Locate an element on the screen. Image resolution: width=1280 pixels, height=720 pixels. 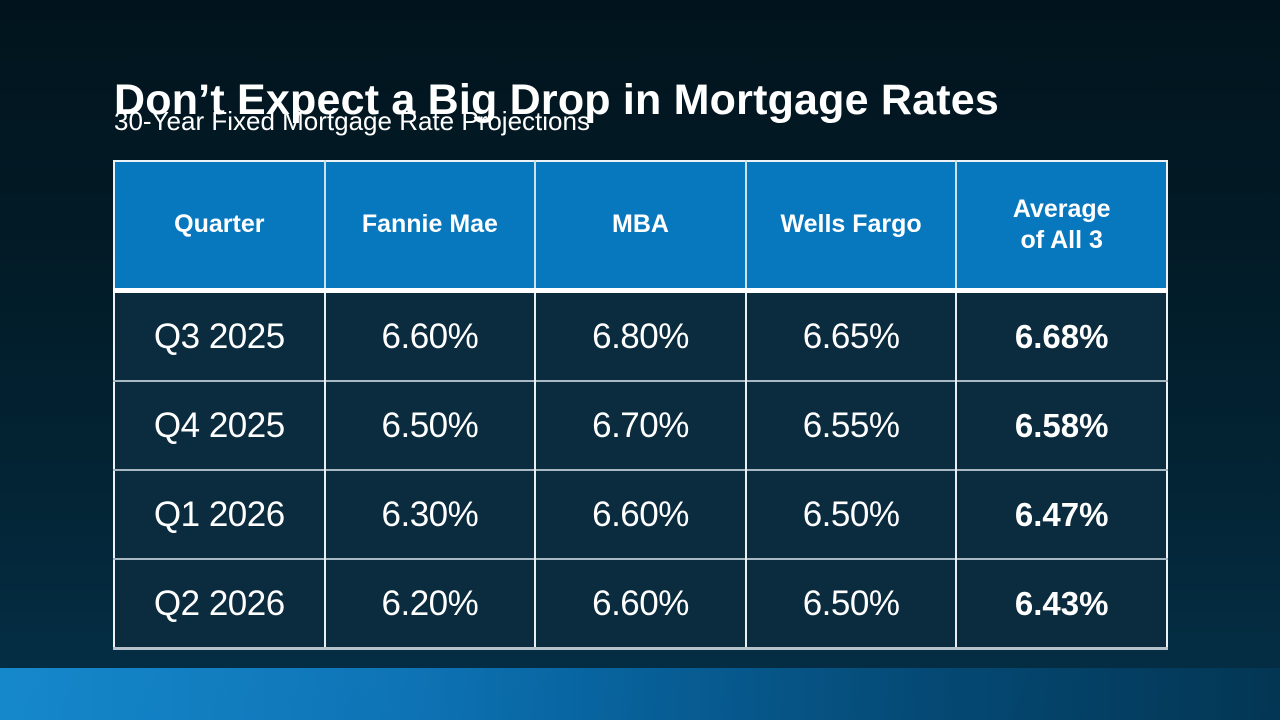
table-row-q3-2025: Q3 2025 6.60% 6.80% 6.65% 6.68% is located at coordinates (640, 335).